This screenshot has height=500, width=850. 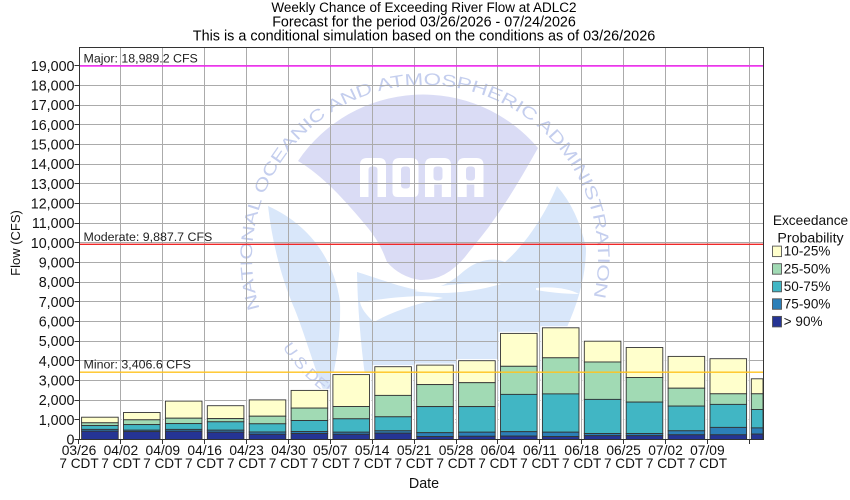 What do you see at coordinates (53, 224) in the screenshot?
I see `svg-text: 11,000` at bounding box center [53, 224].